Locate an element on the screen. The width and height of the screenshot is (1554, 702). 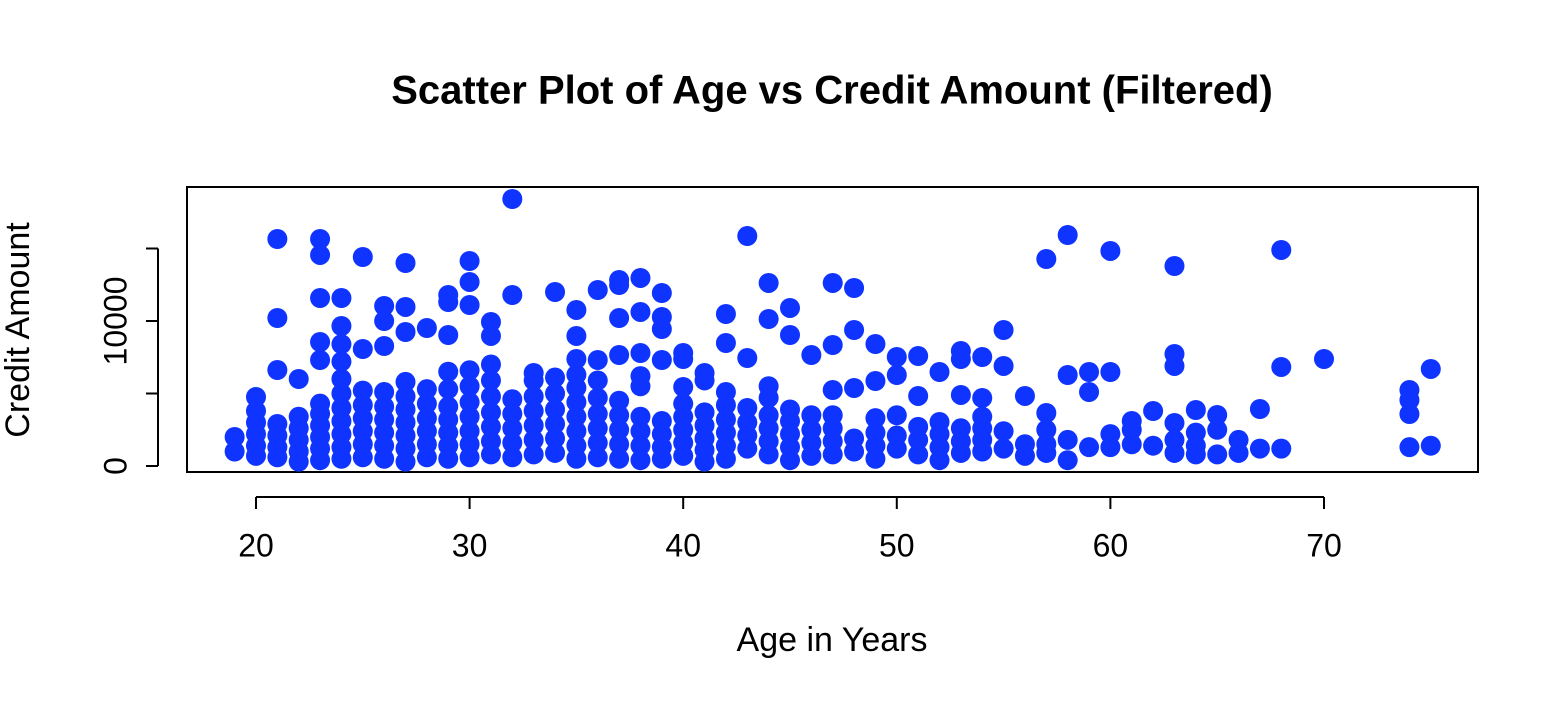
x-tick-label: 50 is located at coordinates (897, 545).